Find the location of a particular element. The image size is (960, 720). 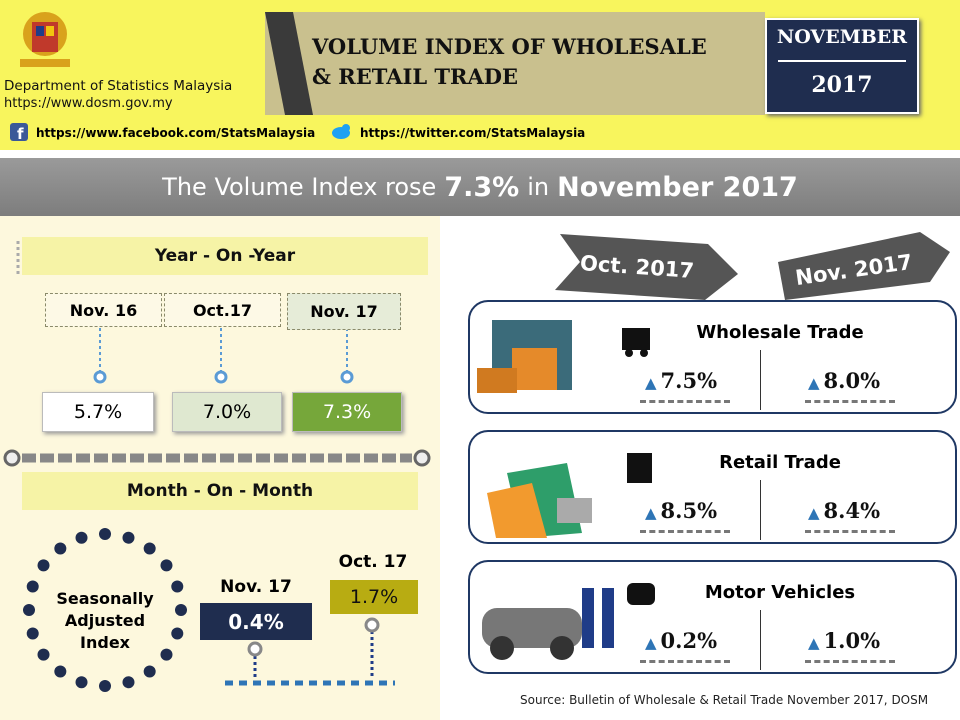

index-label-line: Adjusted is located at coordinates (105, 620).